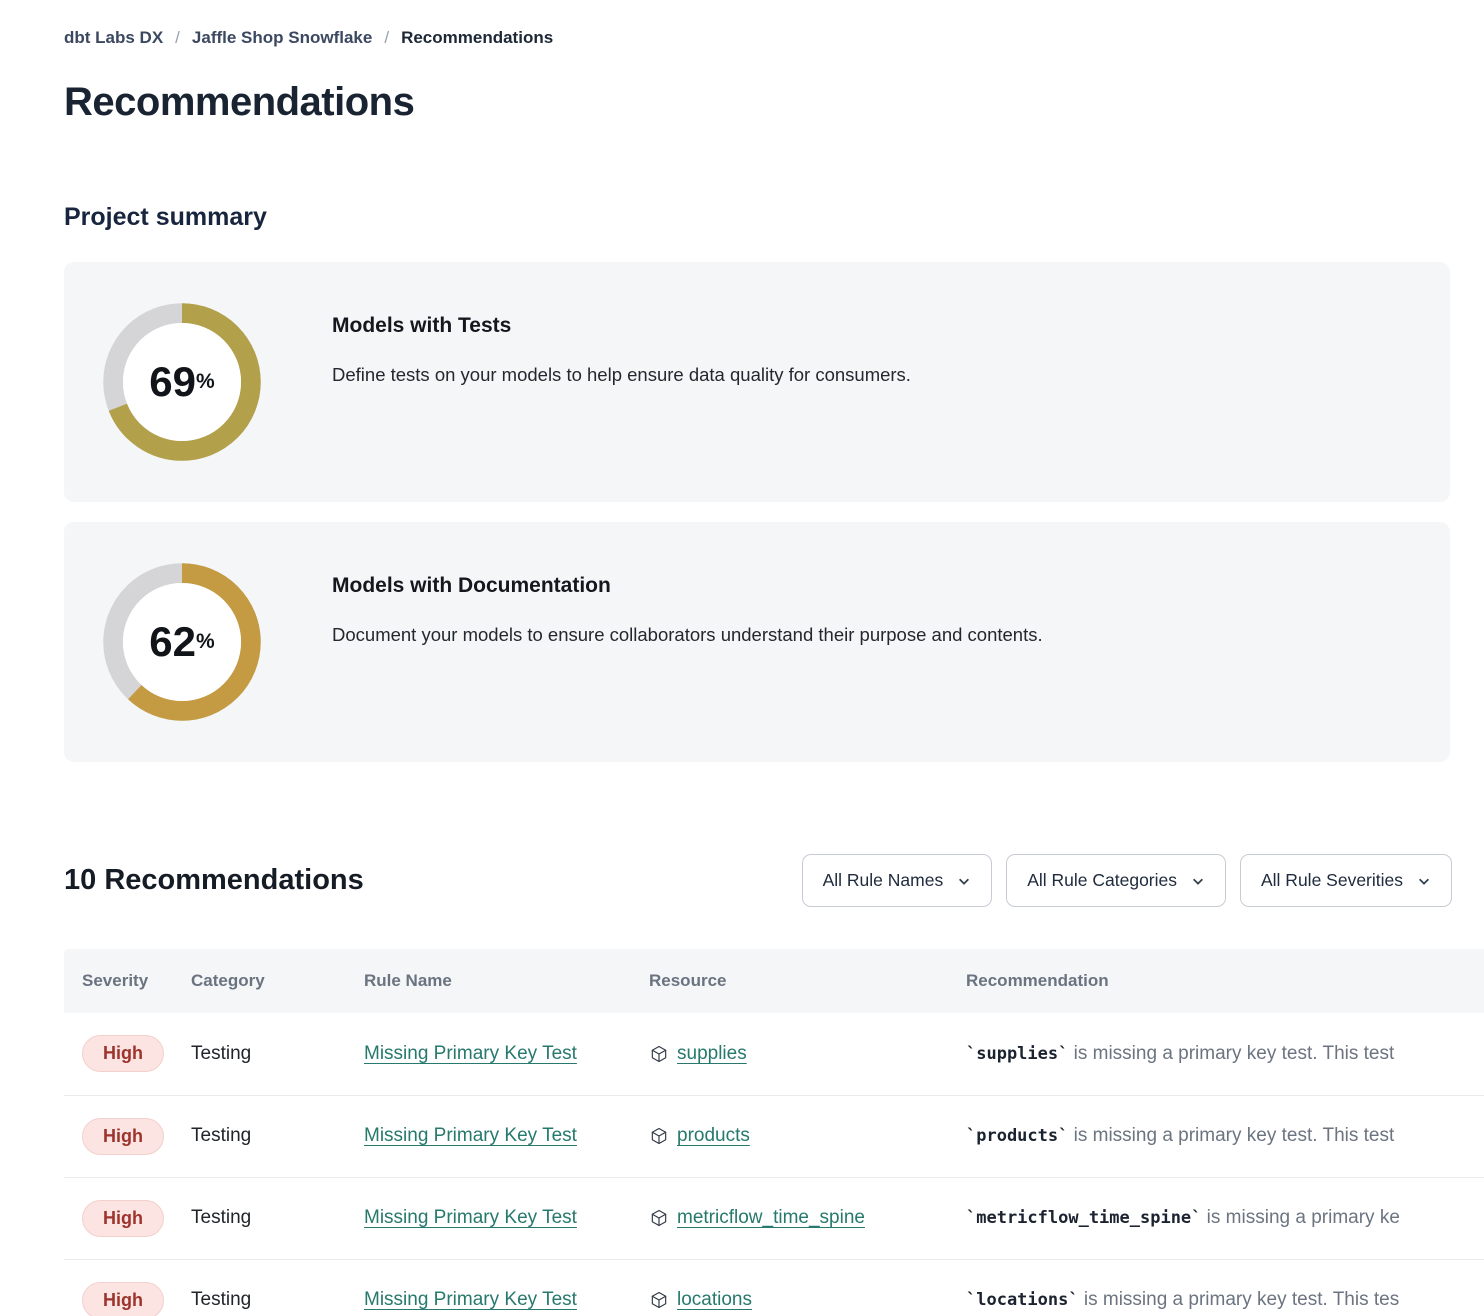  Describe the element at coordinates (883, 880) in the screenshot. I see `filter-label: All Rule Names` at that location.